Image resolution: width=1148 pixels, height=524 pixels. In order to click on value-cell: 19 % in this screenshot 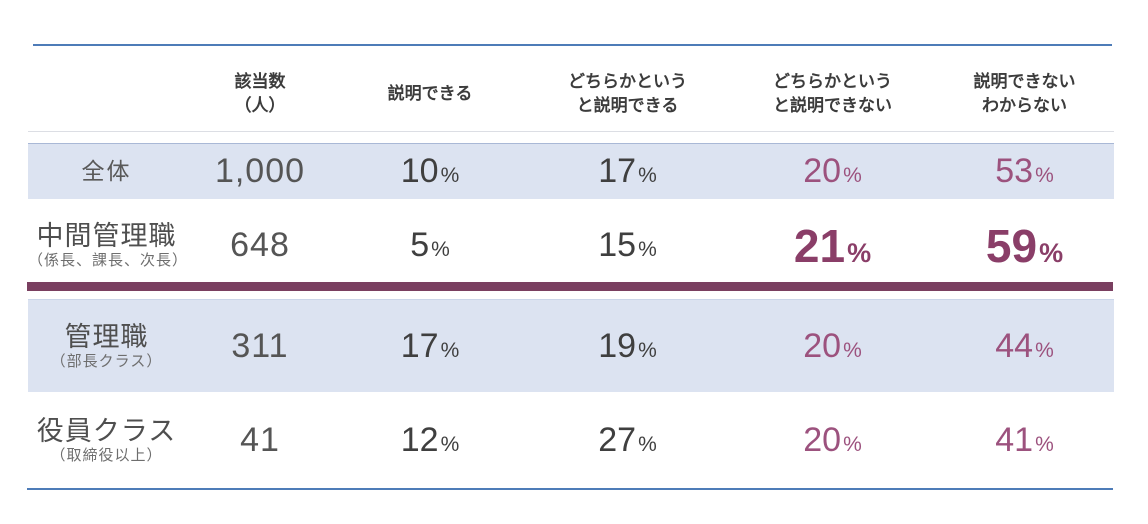, I will do `click(627, 346)`.